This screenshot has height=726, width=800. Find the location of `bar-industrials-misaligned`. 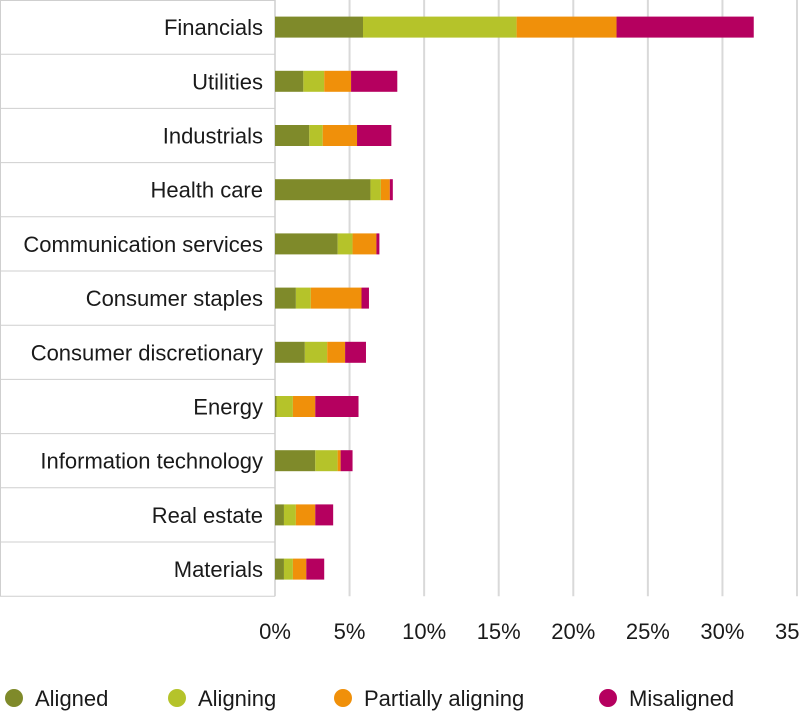

bar-industrials-misaligned is located at coordinates (374, 135).